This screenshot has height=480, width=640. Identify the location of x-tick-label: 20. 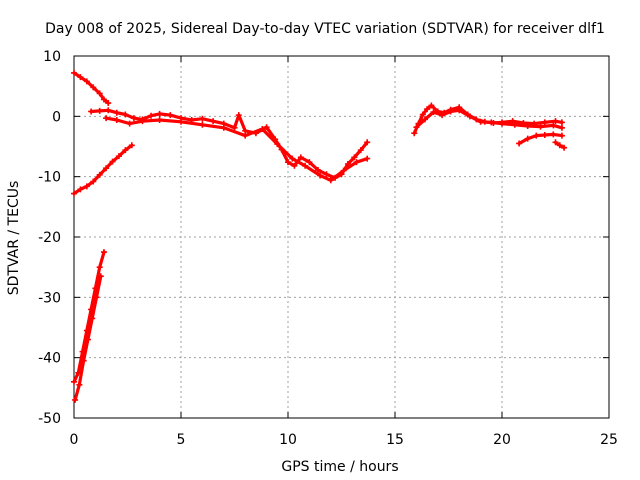
(502, 440).